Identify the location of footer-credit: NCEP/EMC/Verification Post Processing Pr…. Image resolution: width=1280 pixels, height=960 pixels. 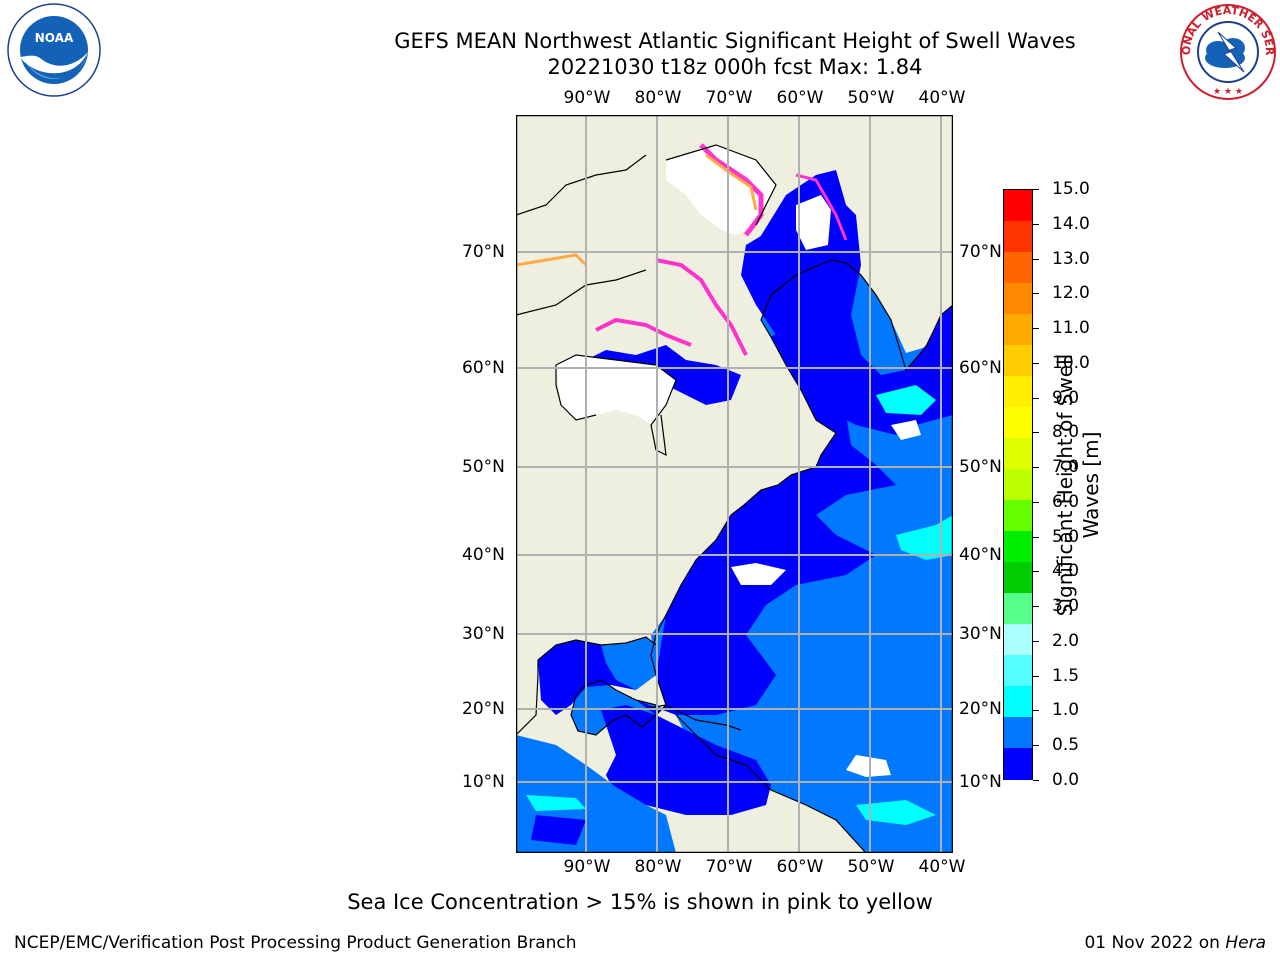
(295, 943).